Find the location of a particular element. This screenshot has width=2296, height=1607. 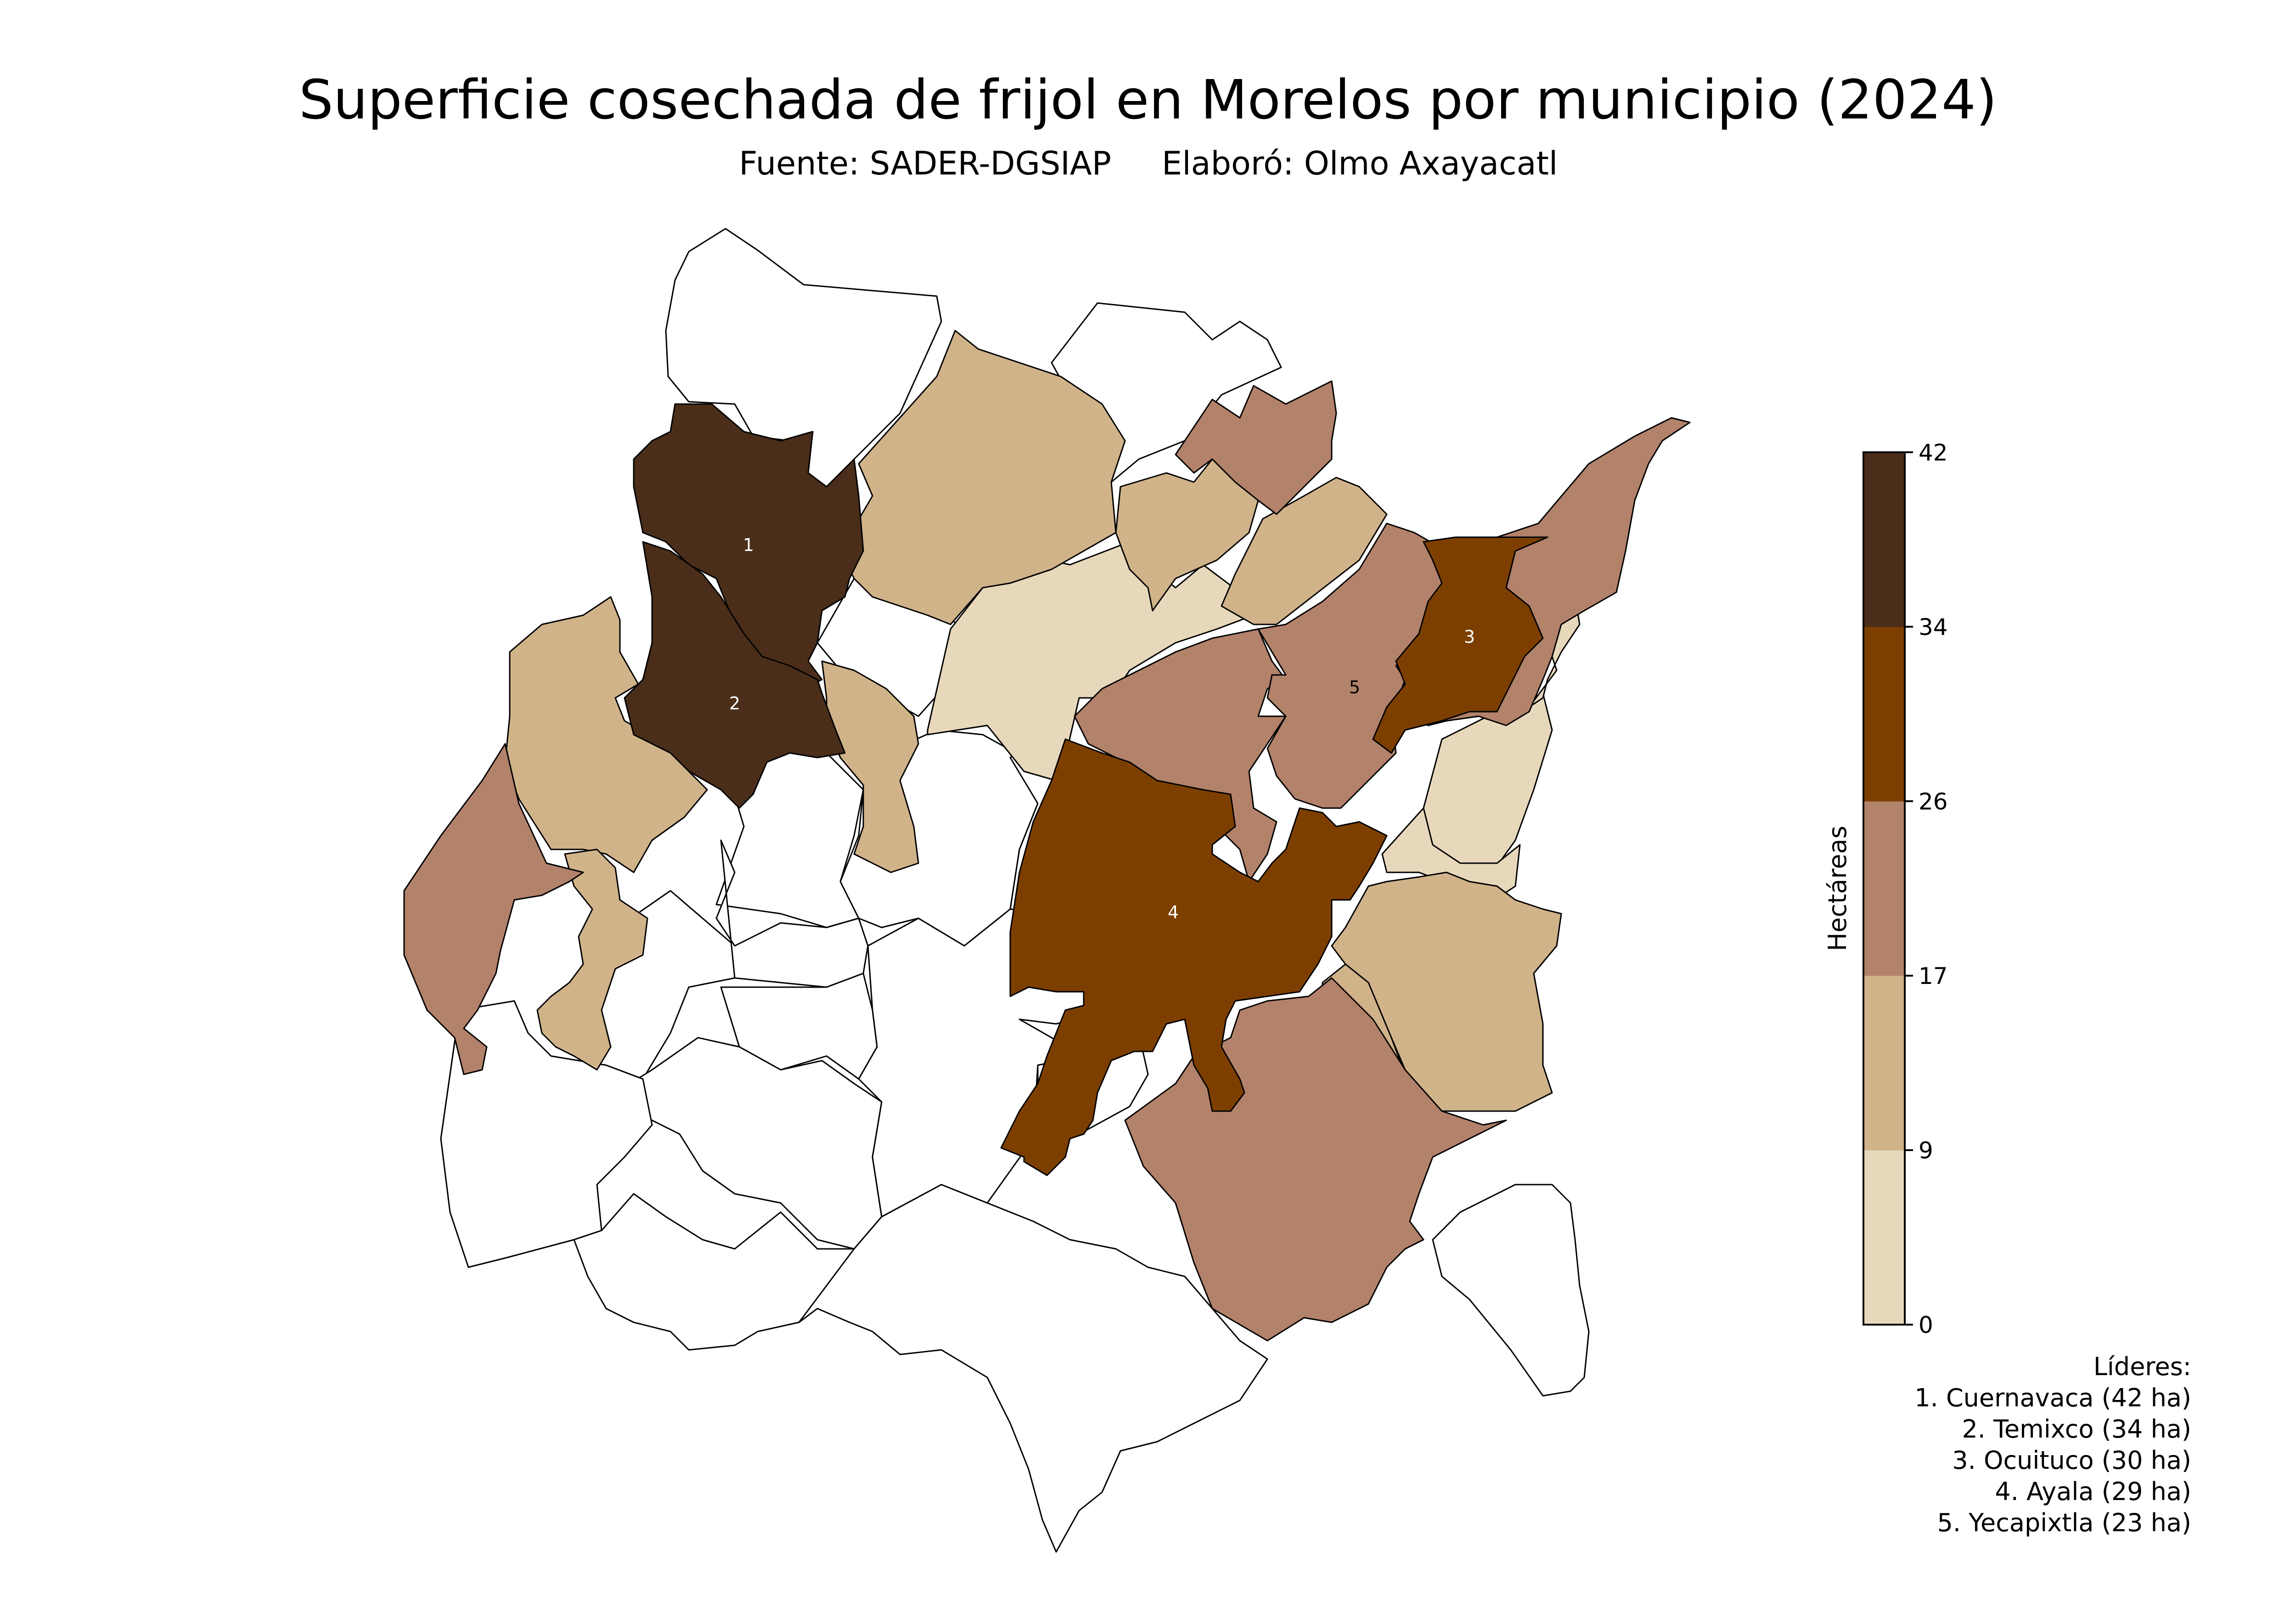

rank-label-yecapixtla: 5 is located at coordinates (1355, 687).